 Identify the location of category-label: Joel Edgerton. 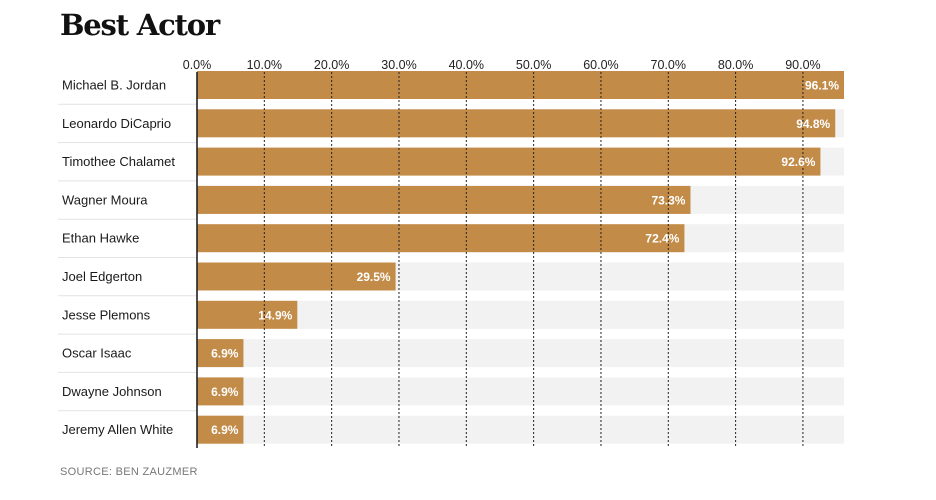
(102, 276).